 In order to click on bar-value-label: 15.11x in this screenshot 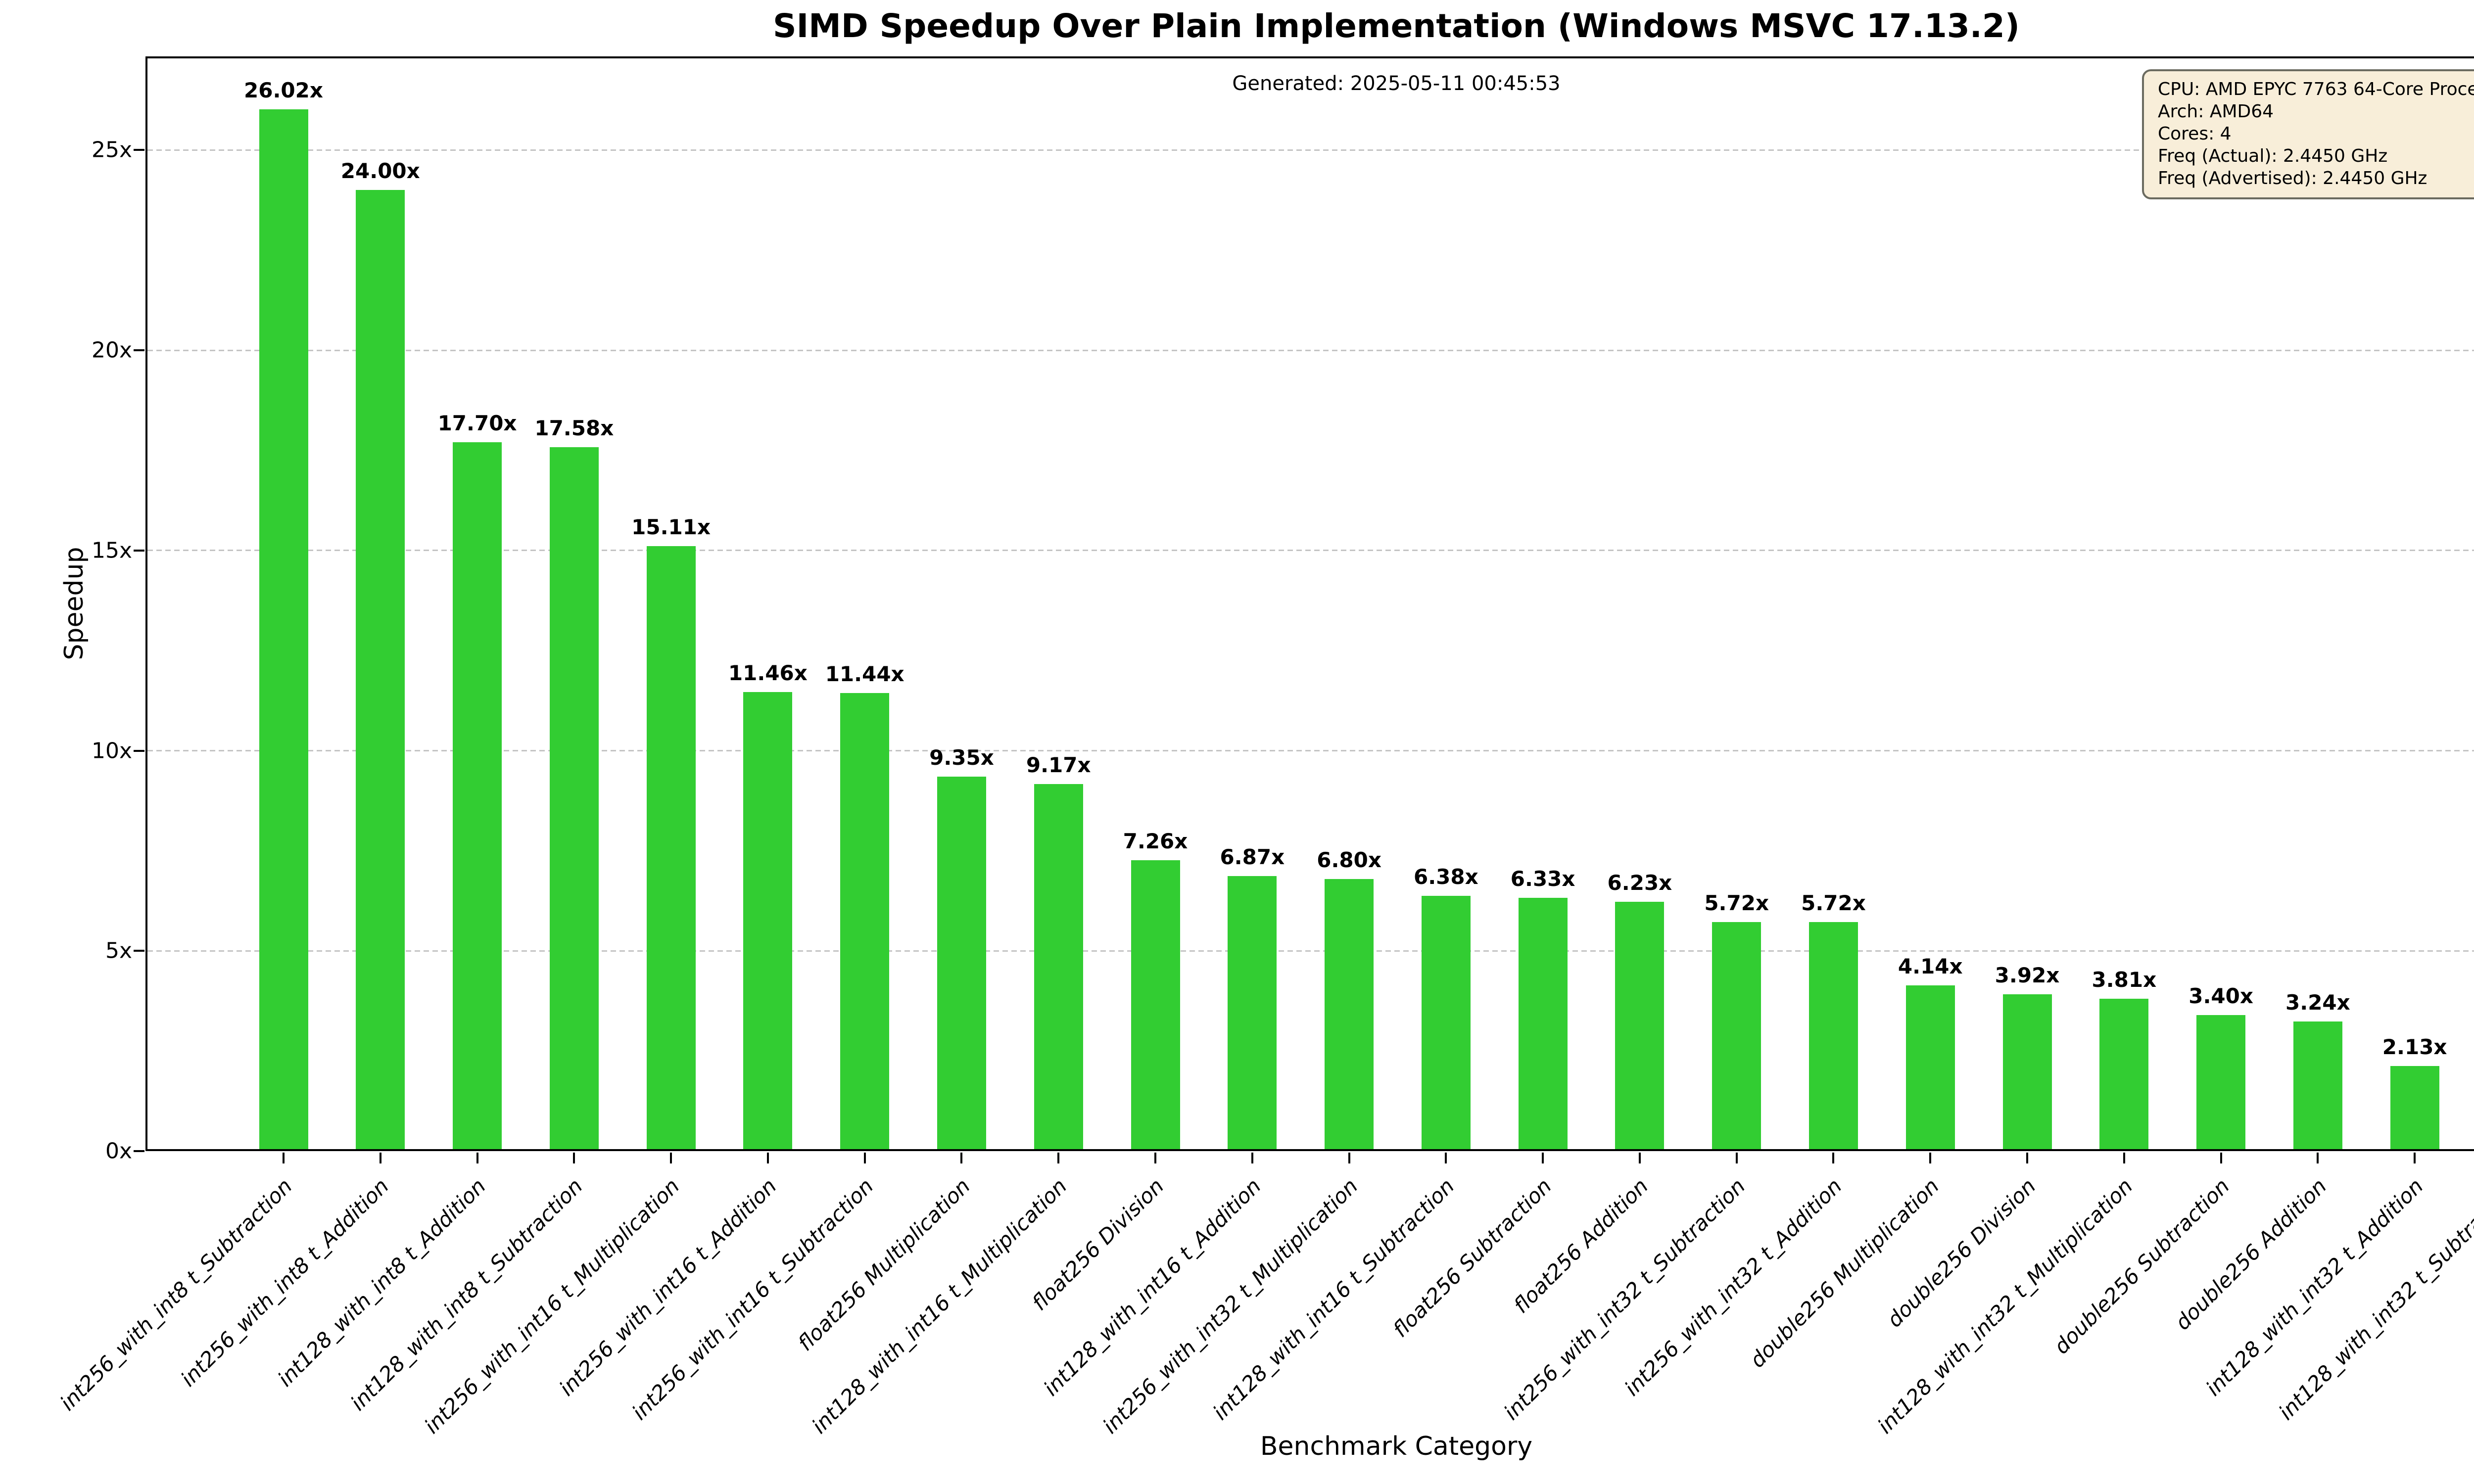, I will do `click(671, 526)`.